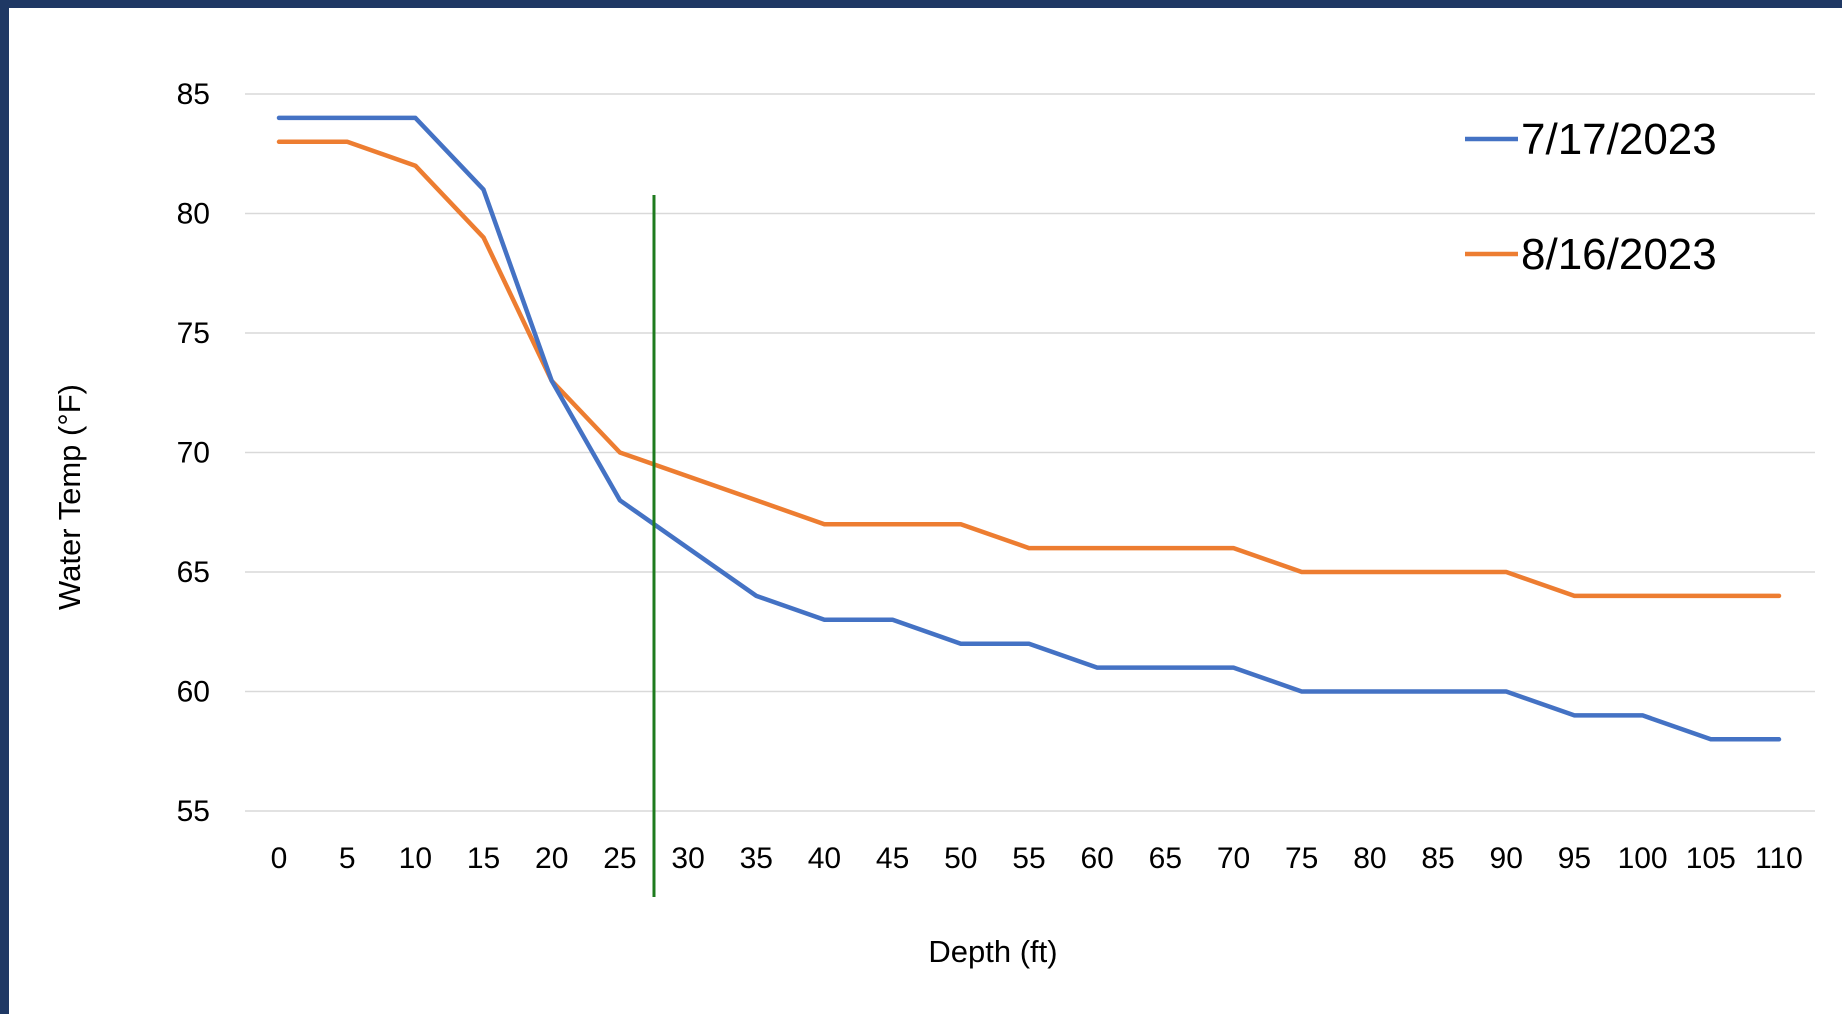 The width and height of the screenshot is (1842, 1014). Describe the element at coordinates (415, 858) in the screenshot. I see `x-tick-label: 10` at that location.